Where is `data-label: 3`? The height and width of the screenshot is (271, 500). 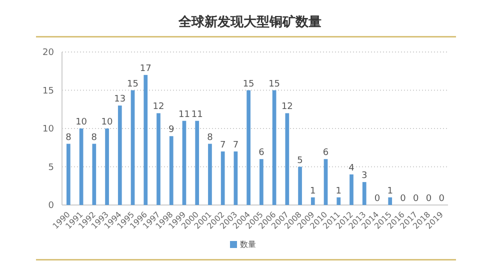
data-label: 3 is located at coordinates (365, 176).